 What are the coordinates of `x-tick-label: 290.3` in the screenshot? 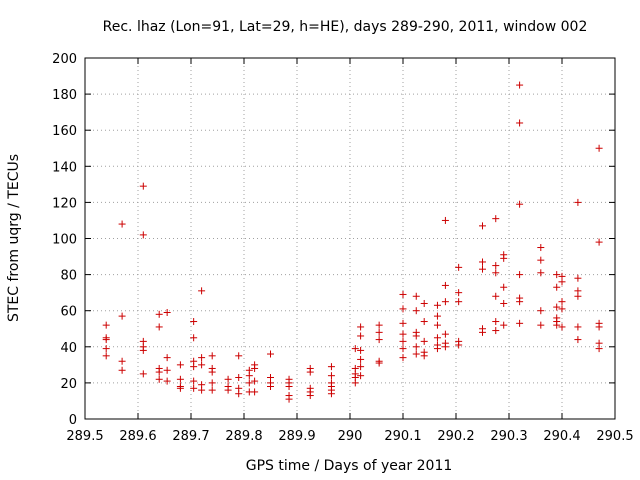 It's located at (508, 436).